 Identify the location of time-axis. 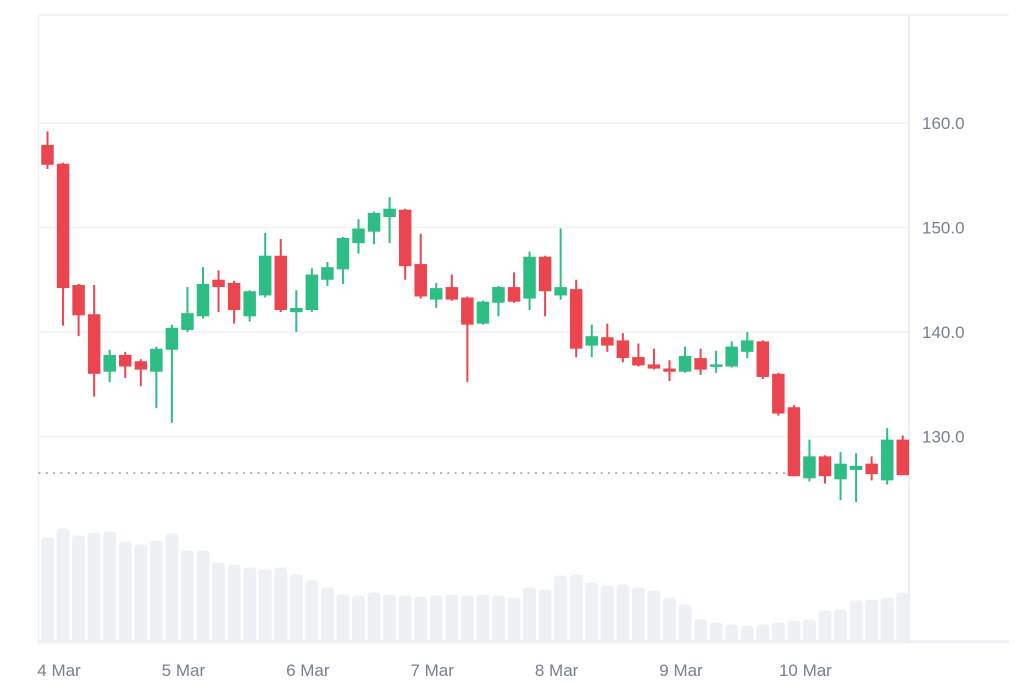
(524, 663).